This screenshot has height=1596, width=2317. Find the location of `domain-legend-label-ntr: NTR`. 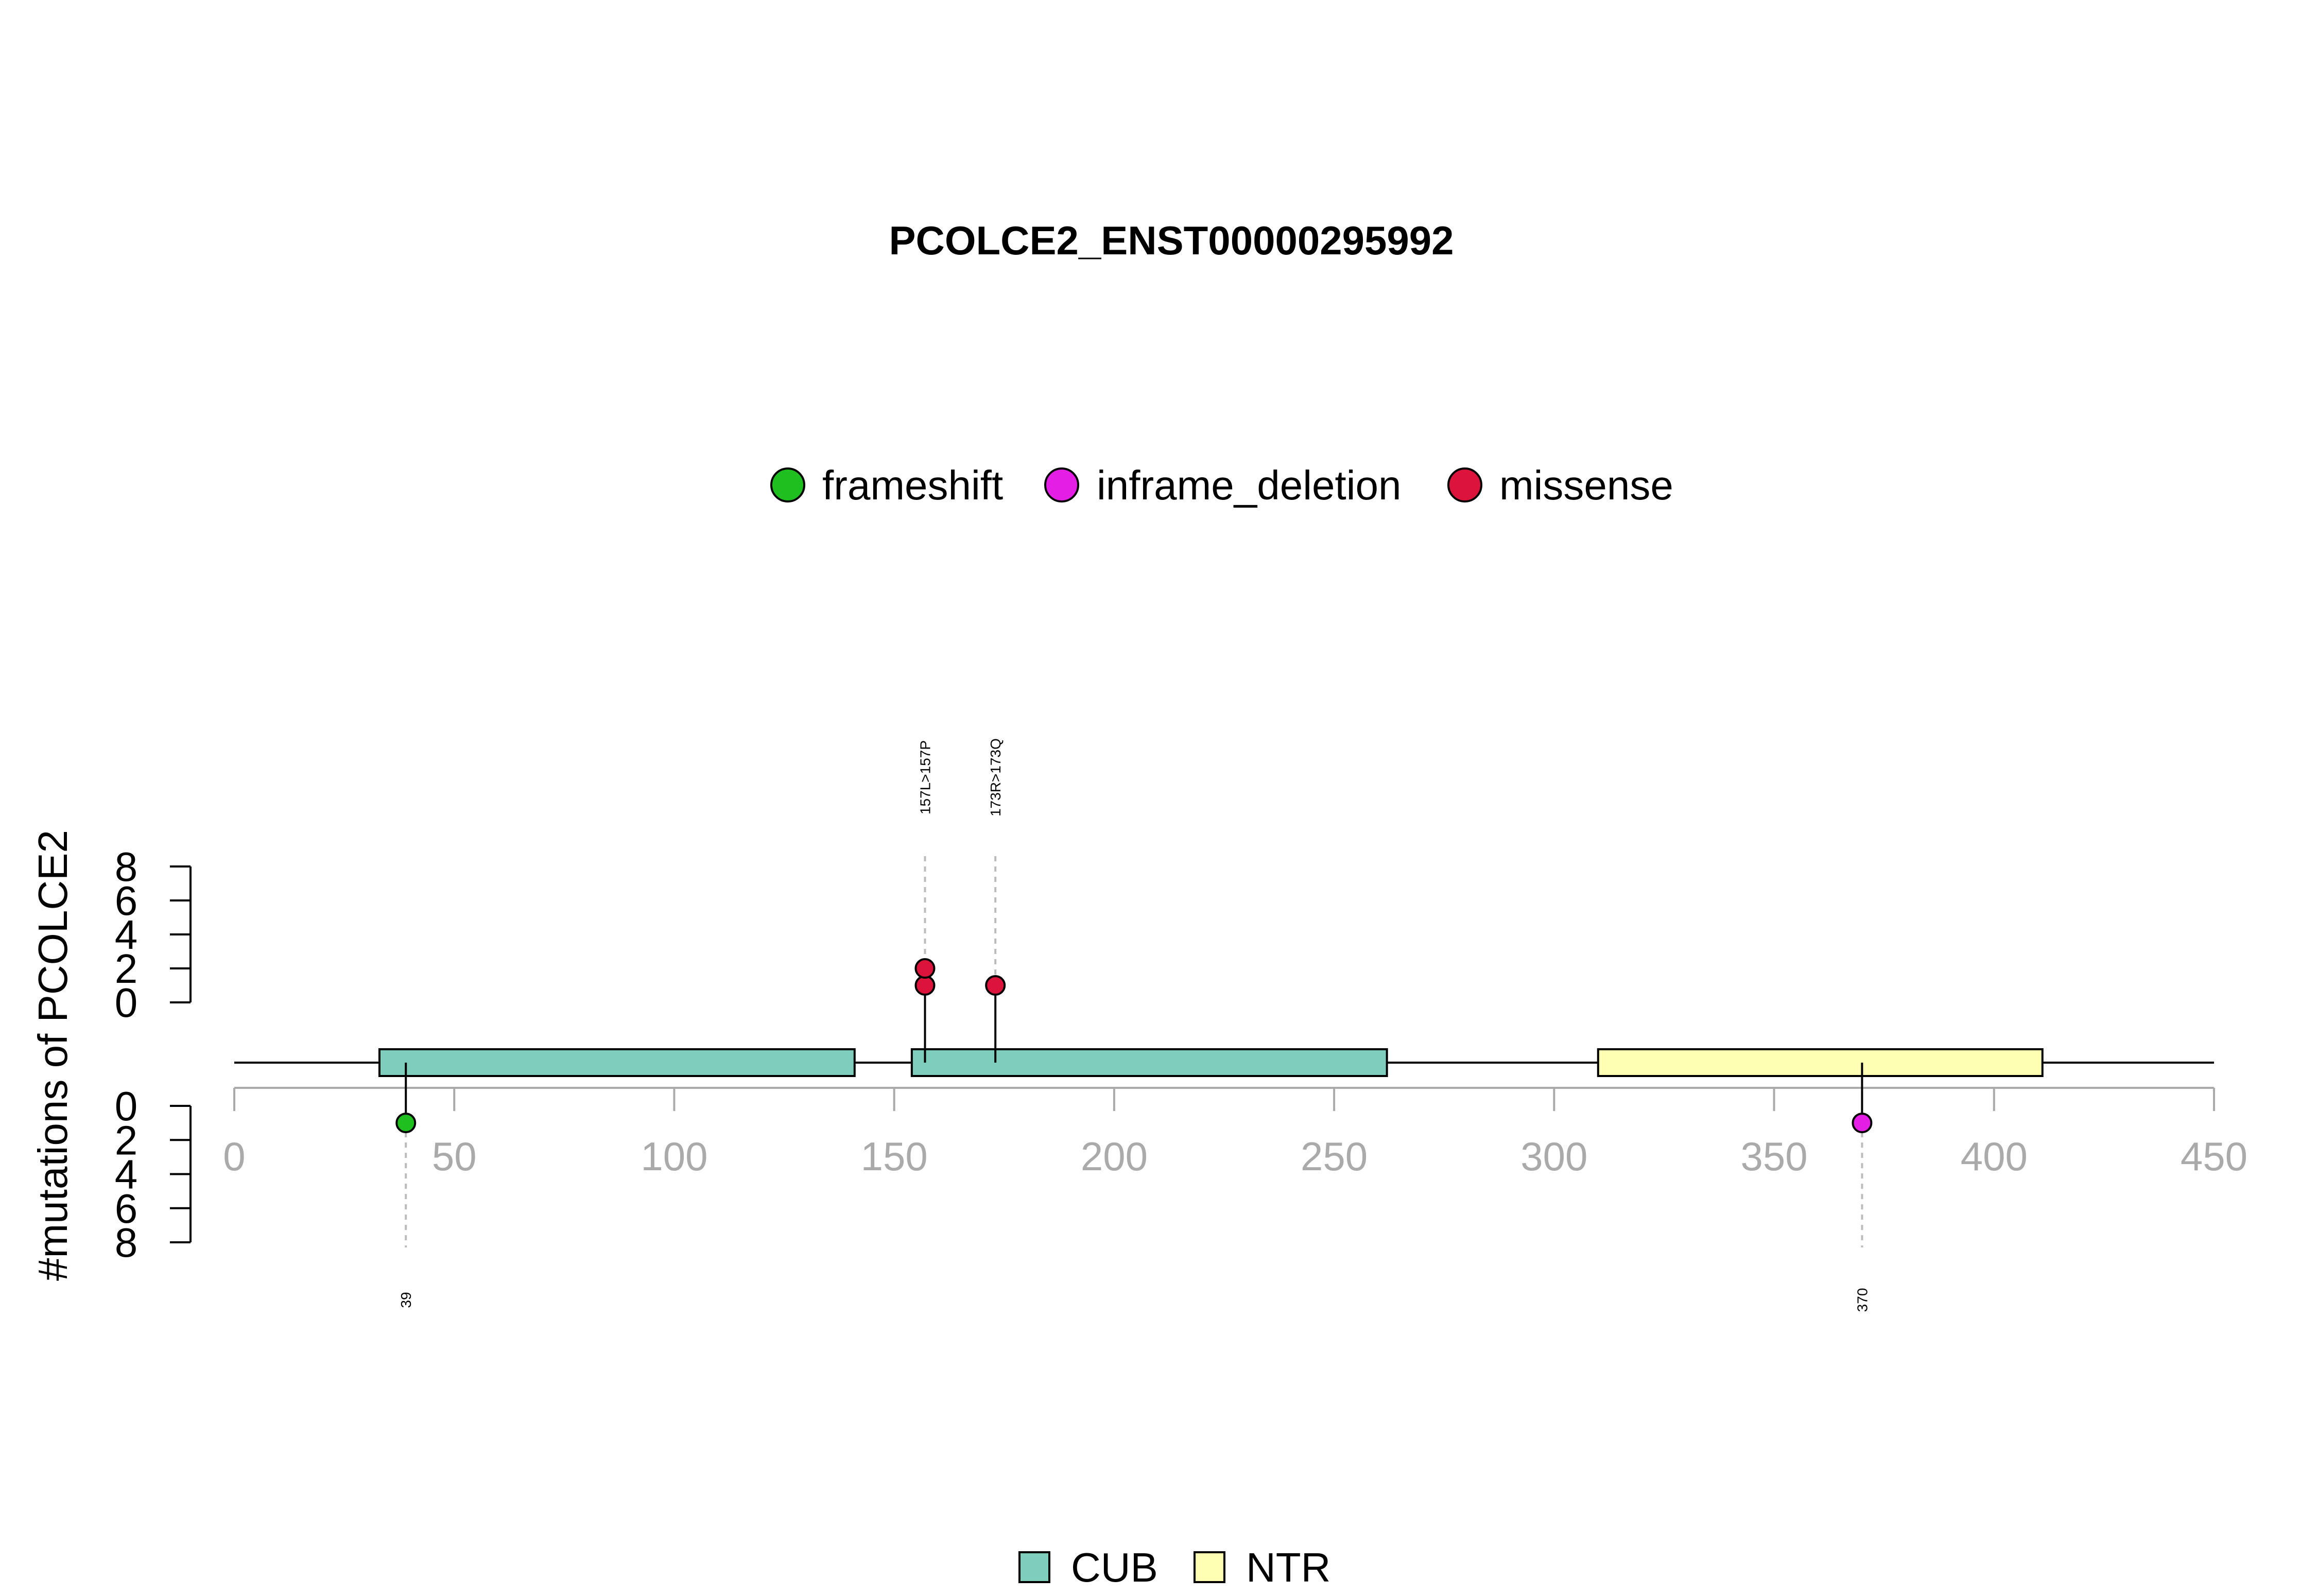

domain-legend-label-ntr: NTR is located at coordinates (1288, 1567).